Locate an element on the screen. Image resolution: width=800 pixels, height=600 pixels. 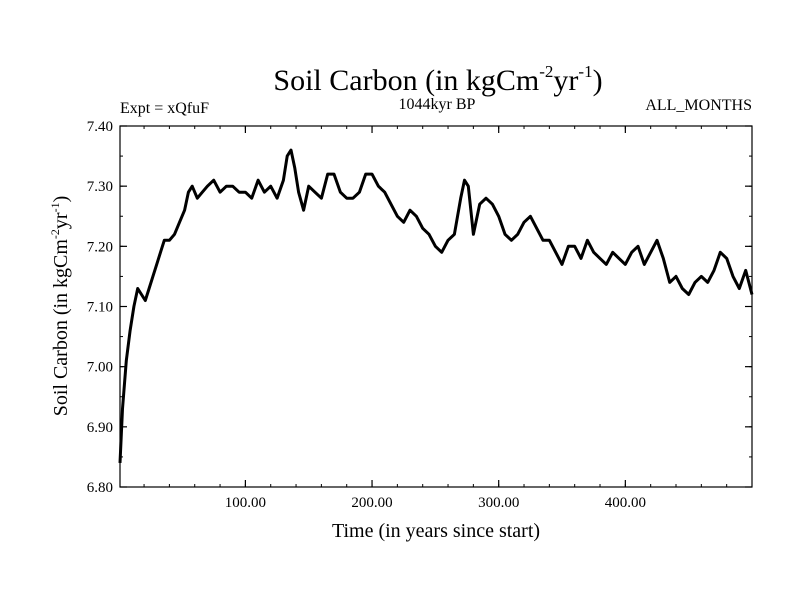
y-tick-label: 6.90 is located at coordinates (100, 428).